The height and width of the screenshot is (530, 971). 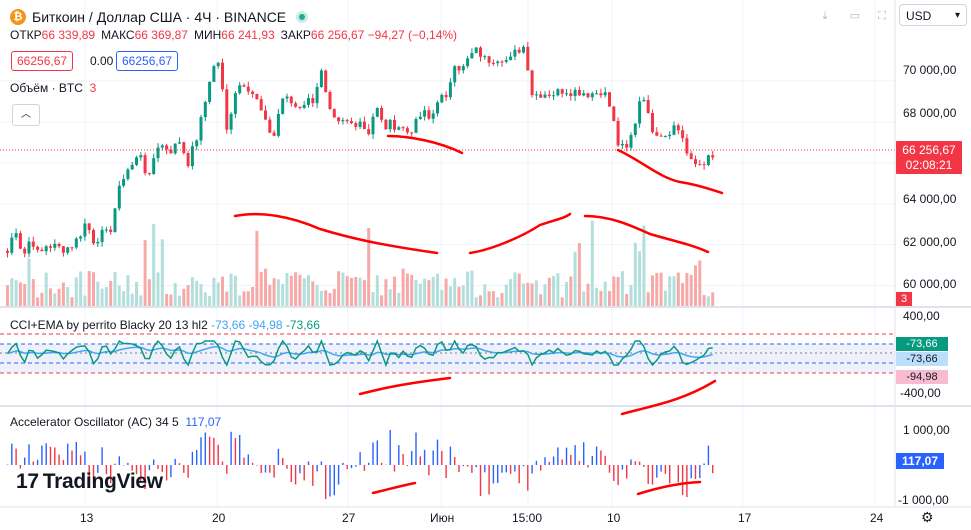 I want to click on ac-legend-value: 117,07, so click(x=203, y=422).